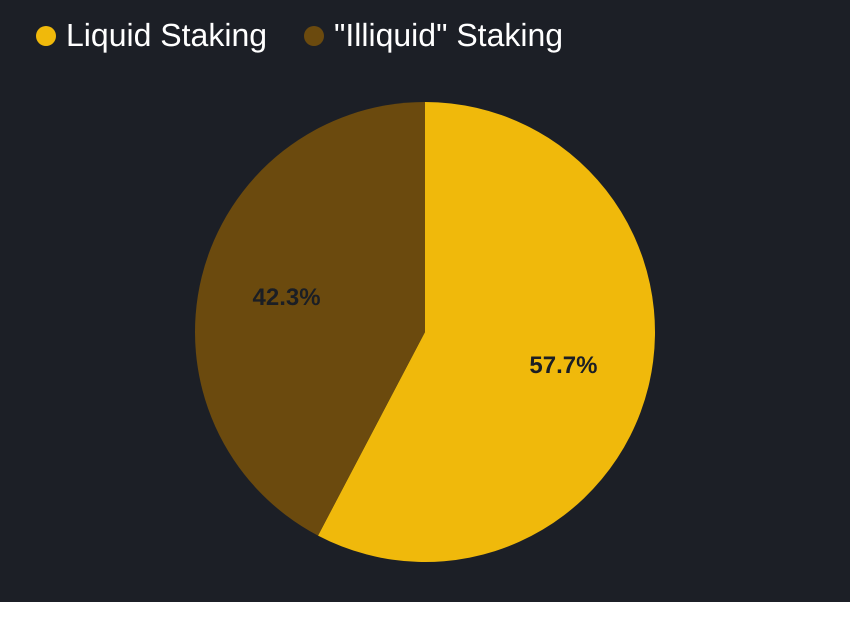  Describe the element at coordinates (167, 35) in the screenshot. I see `legend-label: Liquid Staking` at that location.